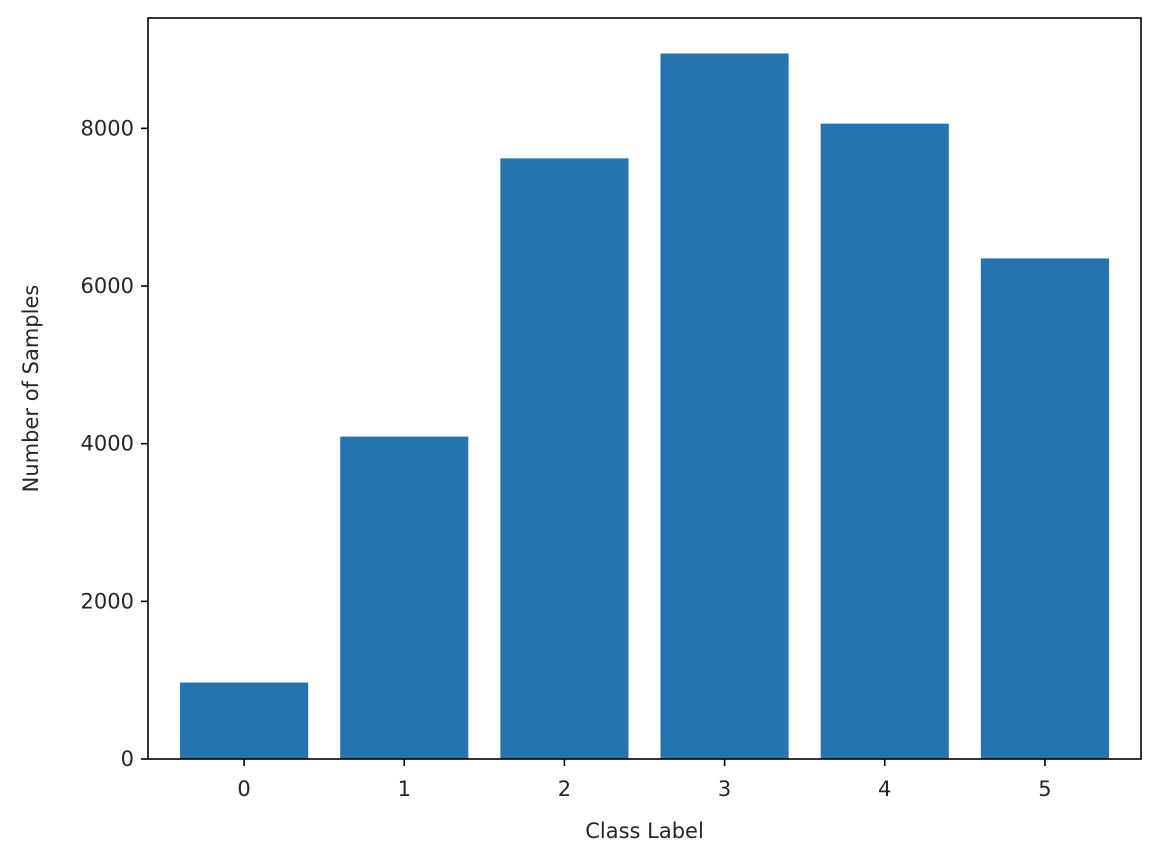 The height and width of the screenshot is (862, 1158). What do you see at coordinates (107, 601) in the screenshot?
I see `y-tick-label: 2000` at bounding box center [107, 601].